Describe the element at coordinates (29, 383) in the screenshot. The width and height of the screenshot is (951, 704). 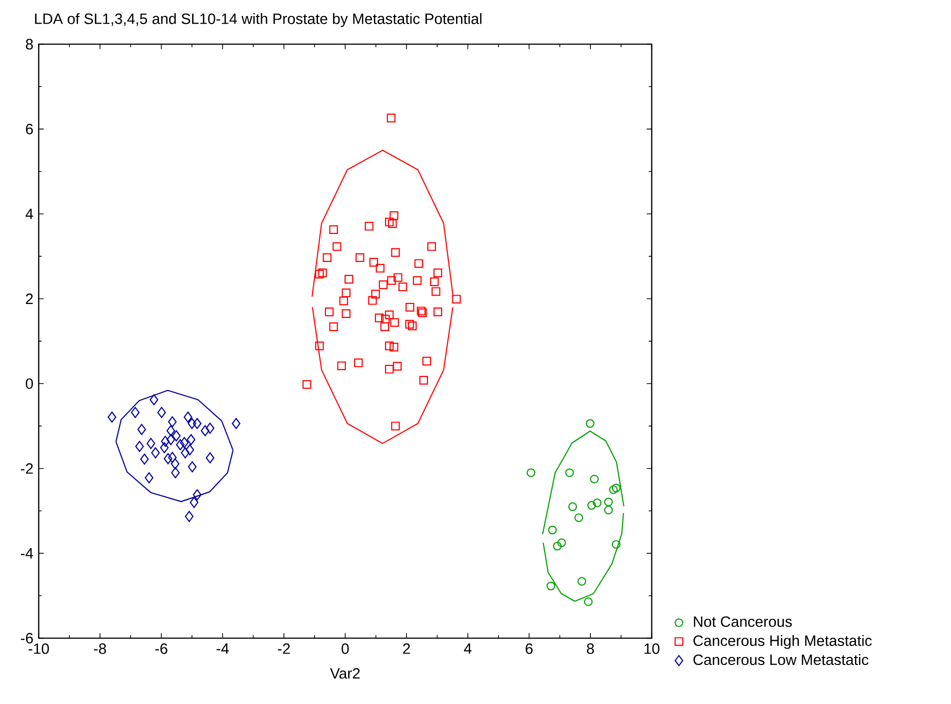
I see `y-tick-label: 0` at that location.